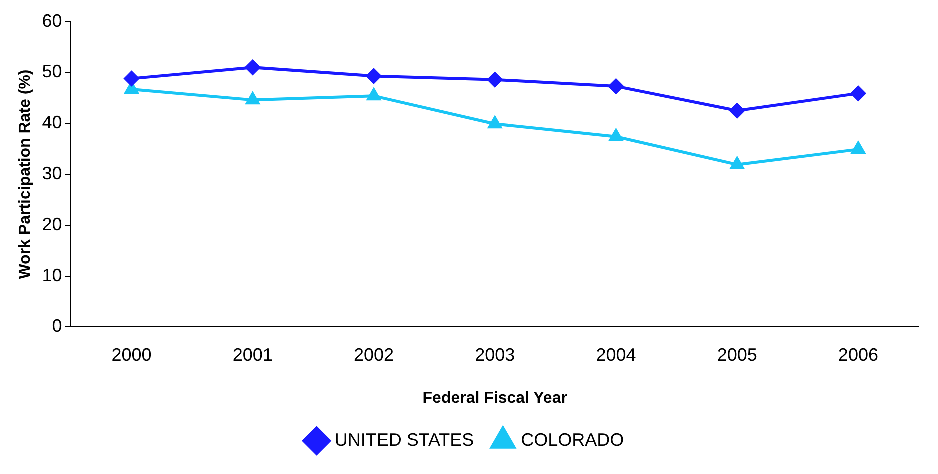 Image resolution: width=938 pixels, height=474 pixels. What do you see at coordinates (374, 354) in the screenshot?
I see `x-tick-label: 2002` at bounding box center [374, 354].